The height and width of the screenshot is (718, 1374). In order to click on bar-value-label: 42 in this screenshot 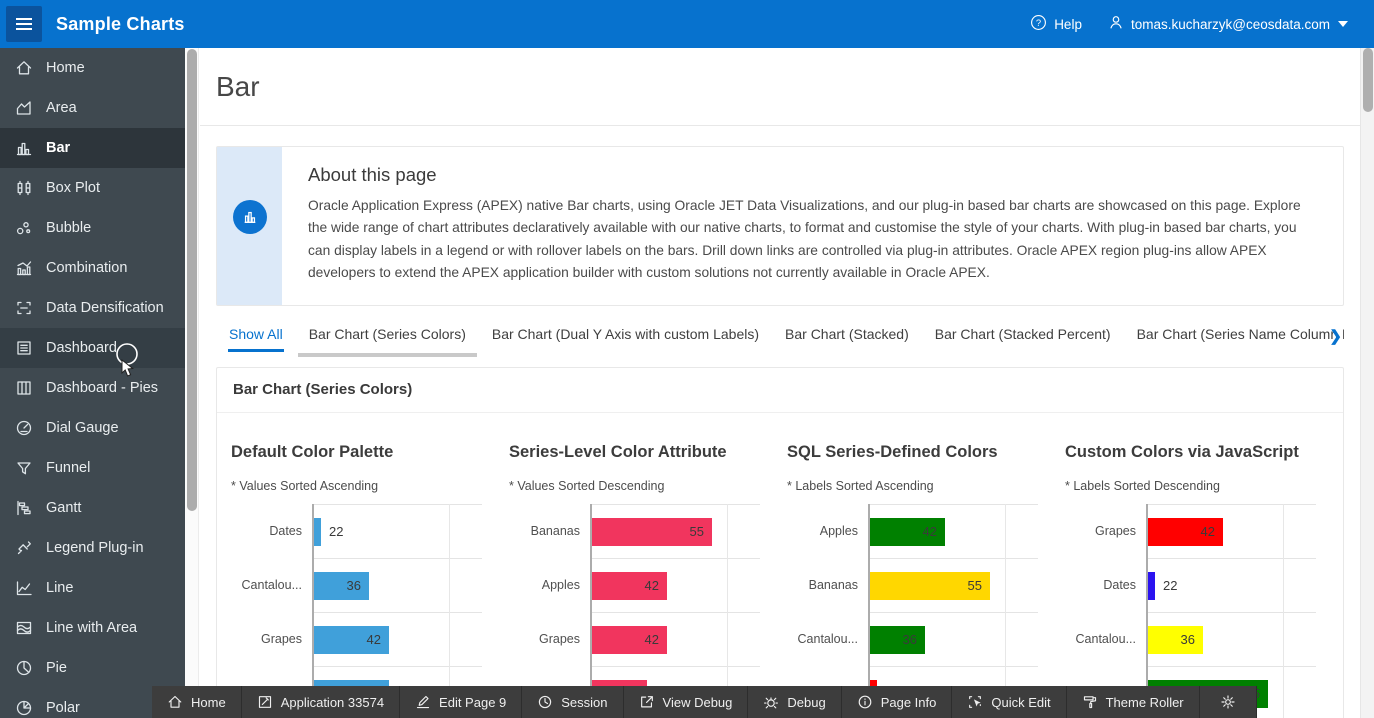, I will do `click(1207, 532)`.